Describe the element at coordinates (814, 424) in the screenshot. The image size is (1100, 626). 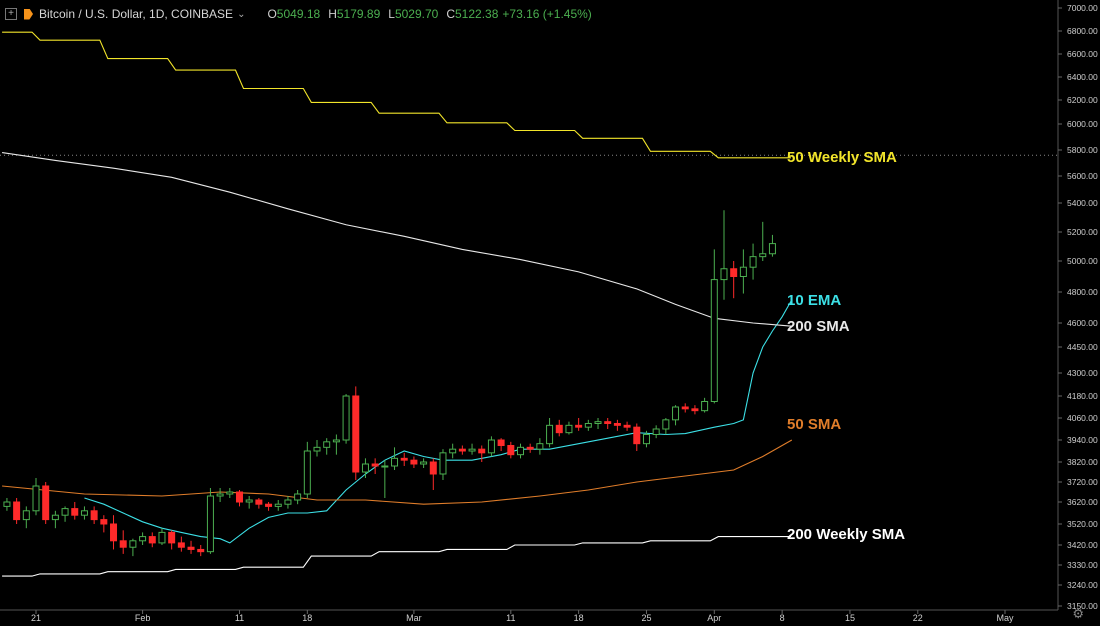
I see `50-sma-label: 50 SMA` at that location.